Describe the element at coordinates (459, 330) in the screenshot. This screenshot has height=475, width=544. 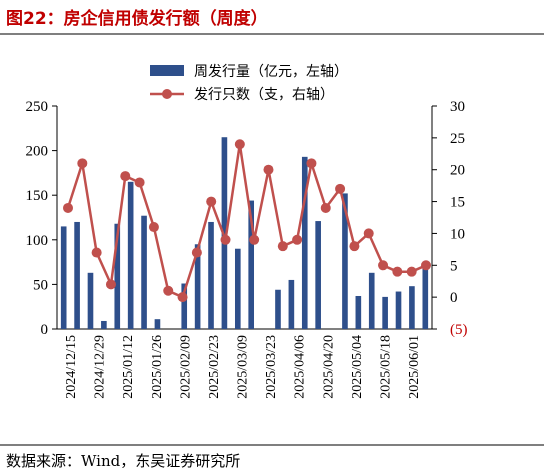
I see `right-tick-label: (5)` at that location.